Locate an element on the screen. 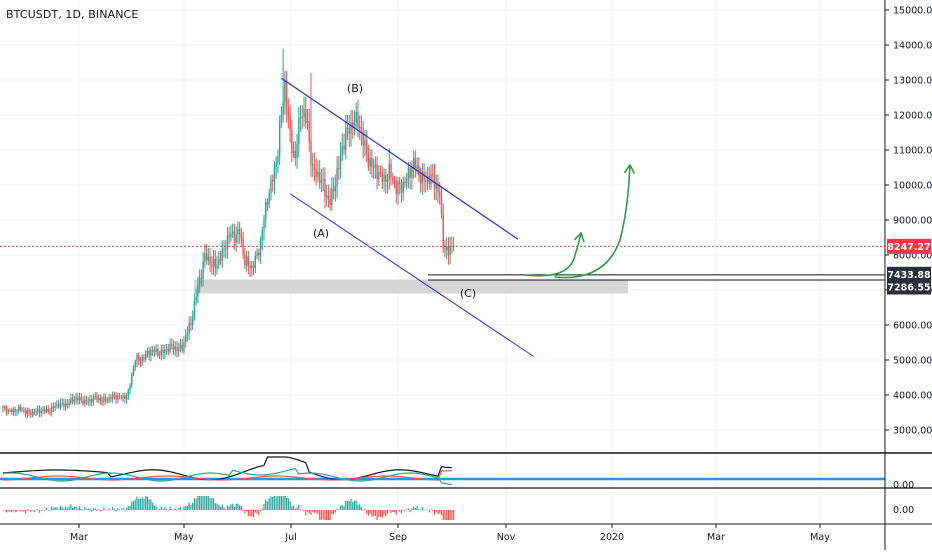 This screenshot has width=932, height=555. price-tick-label: 4000.00 is located at coordinates (912, 396).